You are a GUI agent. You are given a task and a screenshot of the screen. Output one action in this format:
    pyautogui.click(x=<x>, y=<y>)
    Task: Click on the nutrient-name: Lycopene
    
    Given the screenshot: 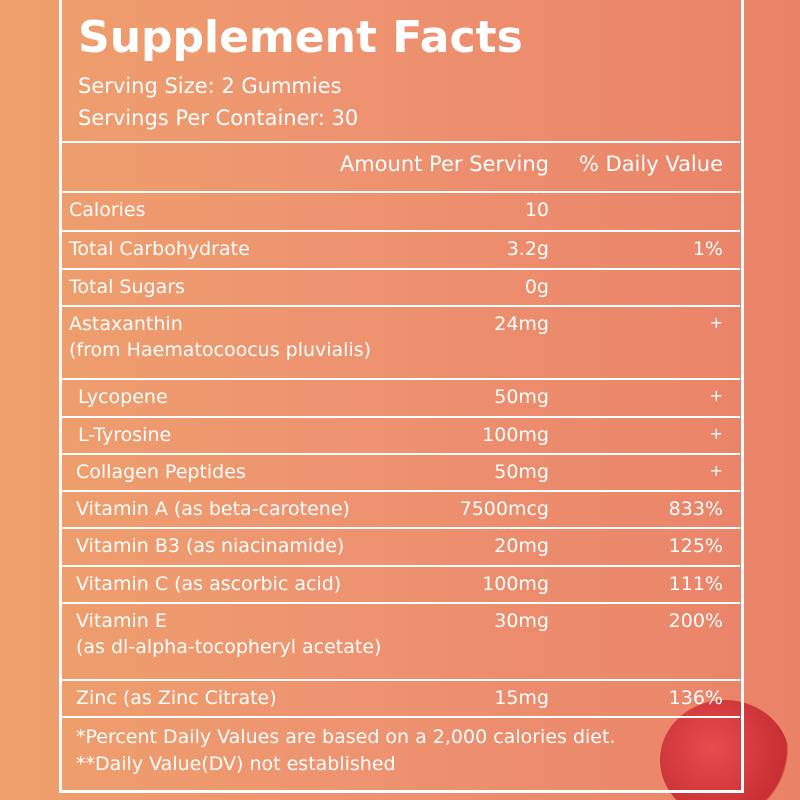 What is the action you would take?
    pyautogui.click(x=123, y=397)
    